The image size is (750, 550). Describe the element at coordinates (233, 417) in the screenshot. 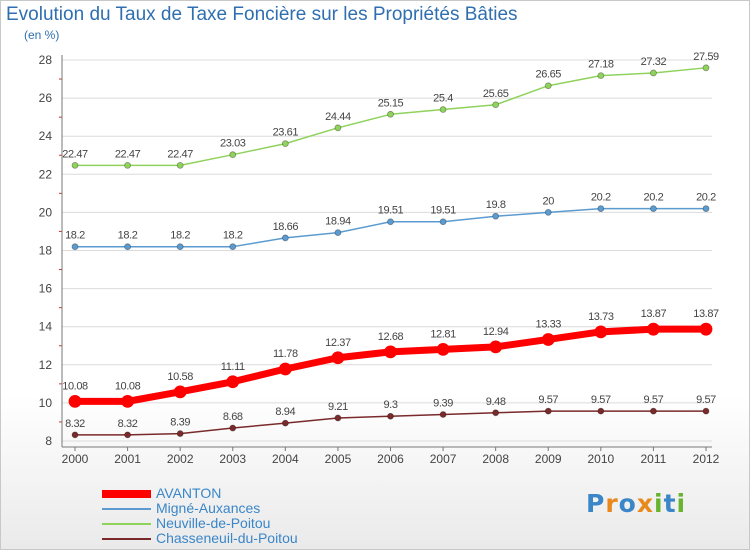

I see `data-label: 8.68` at that location.